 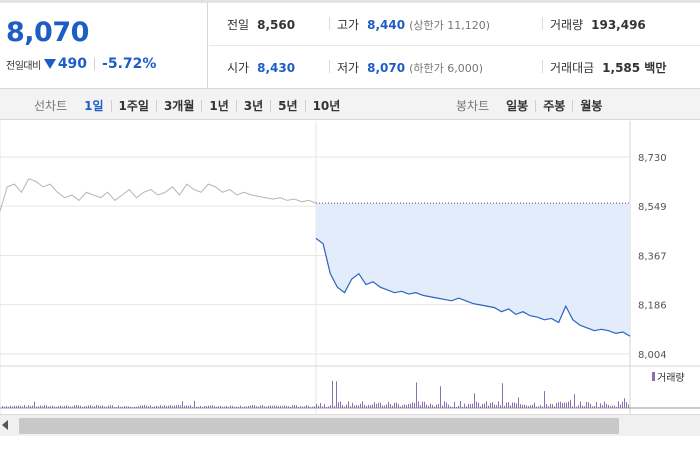 I want to click on line-chart-label: 선차트, so click(x=51, y=106).